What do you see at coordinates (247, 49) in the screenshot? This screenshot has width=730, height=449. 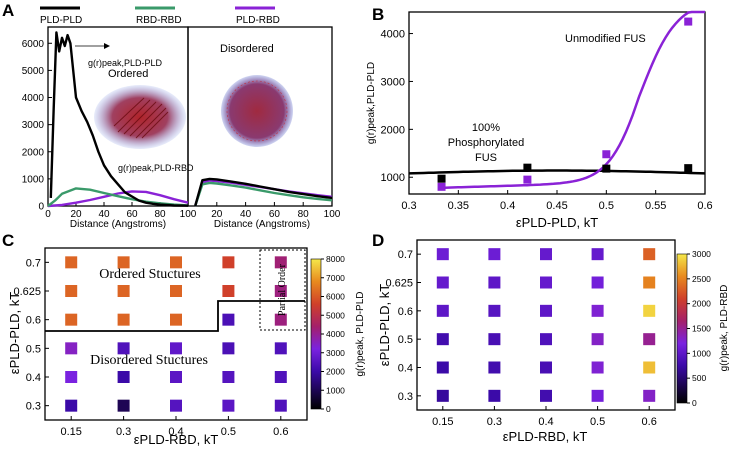 I see `annotation-disordered: Disordered` at bounding box center [247, 49].